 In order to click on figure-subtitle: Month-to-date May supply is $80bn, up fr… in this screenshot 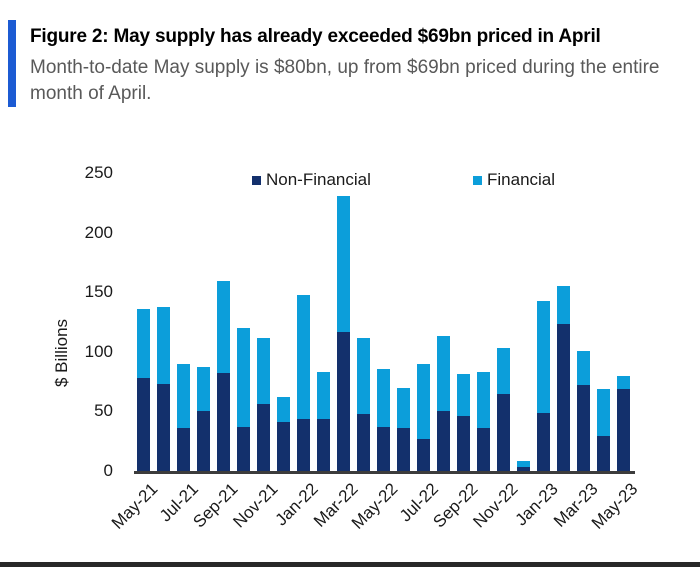, I will do `click(345, 80)`.